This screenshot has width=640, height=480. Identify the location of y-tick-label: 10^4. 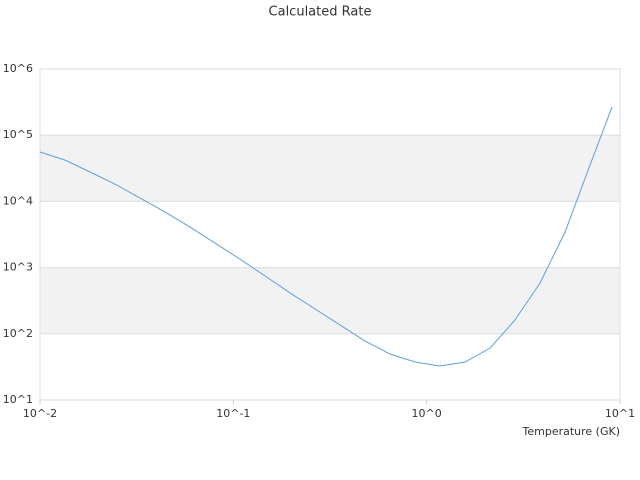
(18, 200).